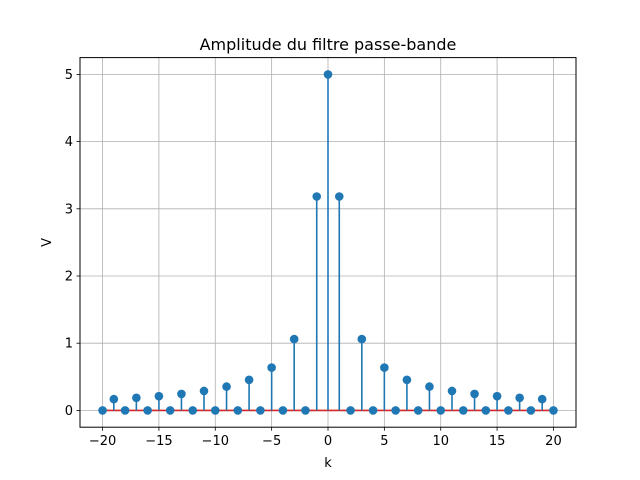 The image size is (640, 480). I want to click on x-tick-label: −10, so click(215, 441).